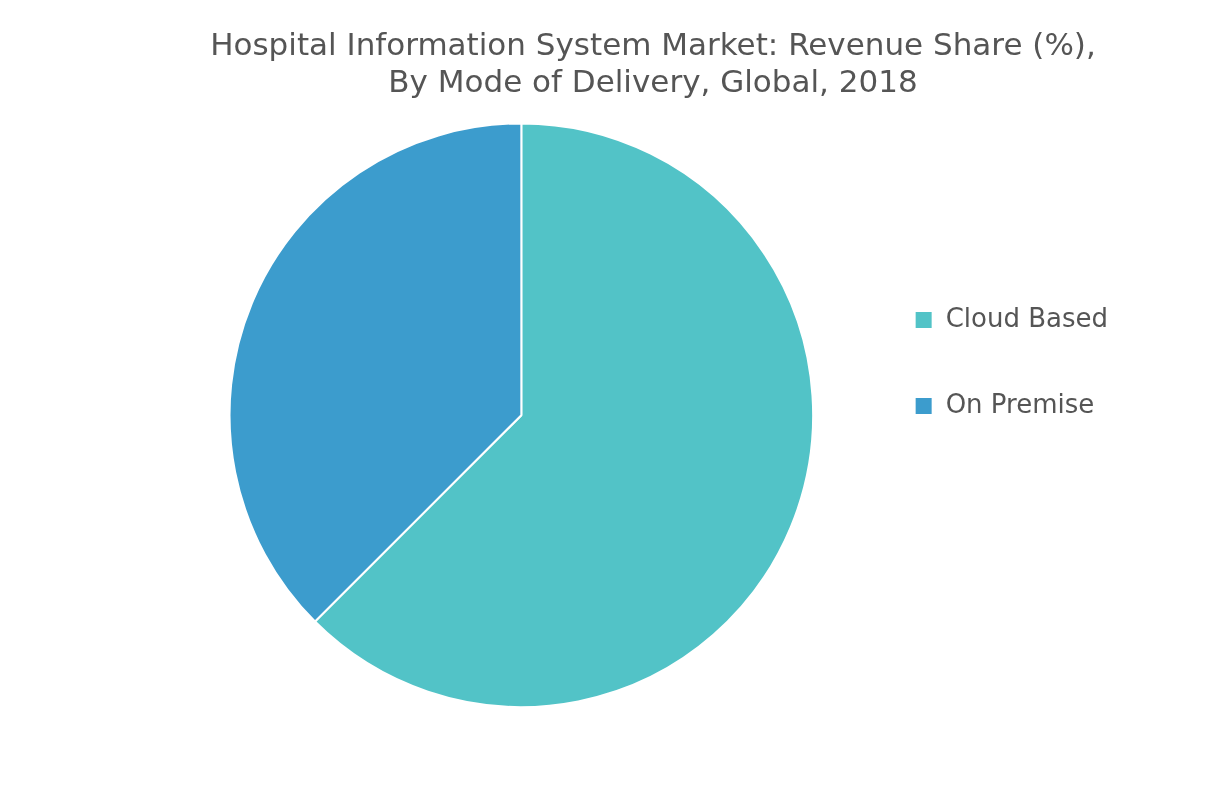  Describe the element at coordinates (1027, 317) in the screenshot. I see `legend-label: Cloud Based` at that location.